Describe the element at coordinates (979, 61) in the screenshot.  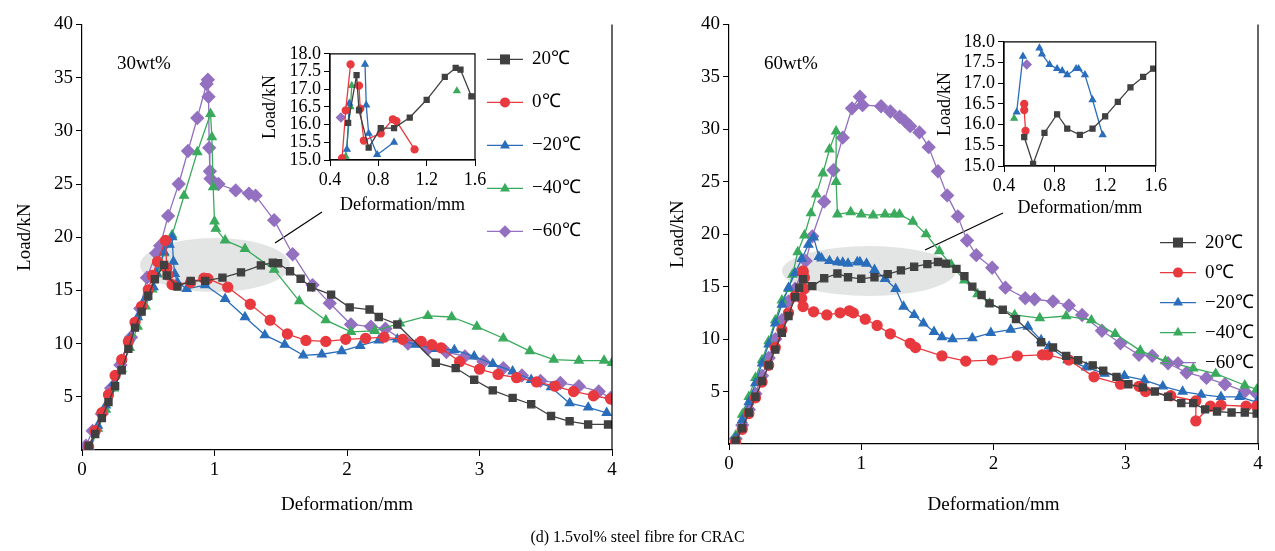
I see `y-tick-label: 17.5` at that location.